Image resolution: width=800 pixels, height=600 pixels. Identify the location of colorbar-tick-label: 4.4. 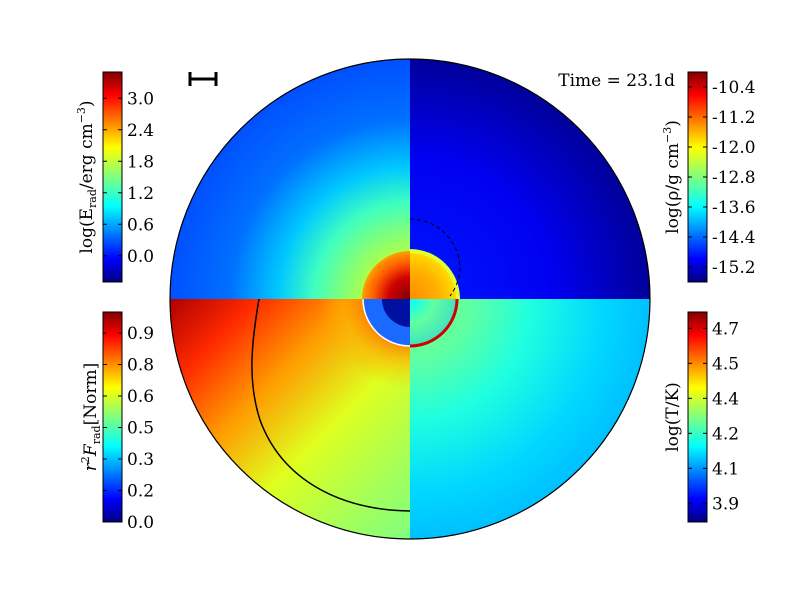
(725, 399).